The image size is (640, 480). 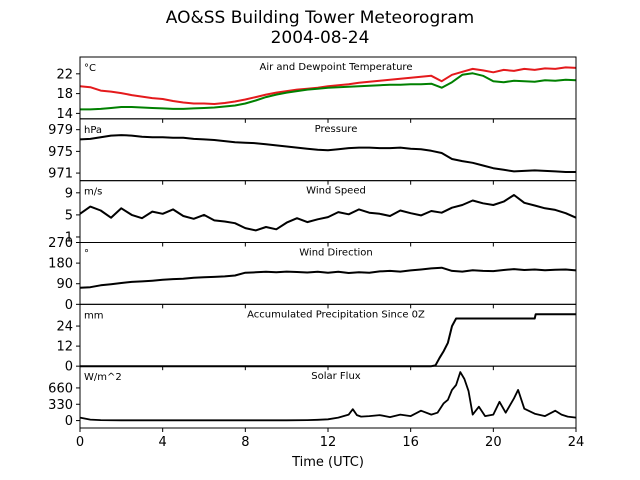 I want to click on y-tick-label: 270, so click(x=60, y=243).